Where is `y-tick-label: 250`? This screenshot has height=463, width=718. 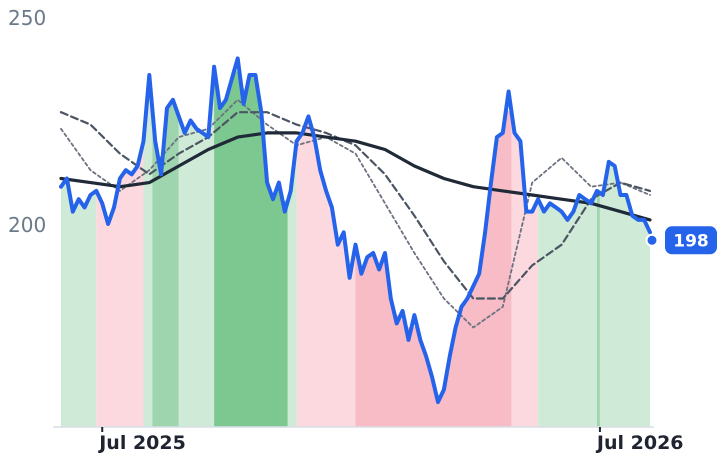
y-tick-label: 250 is located at coordinates (27, 18).